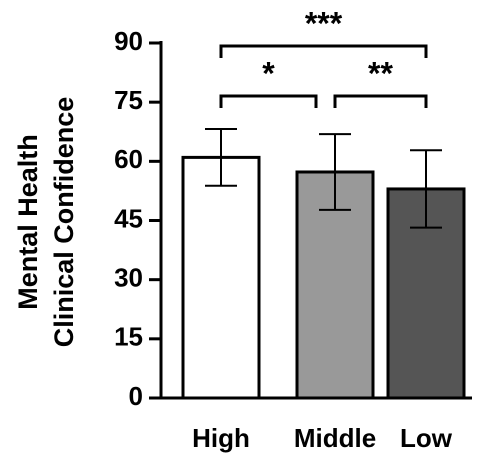 The width and height of the screenshot is (500, 462). Describe the element at coordinates (128, 337) in the screenshot. I see `y-tick-label: 15` at that location.